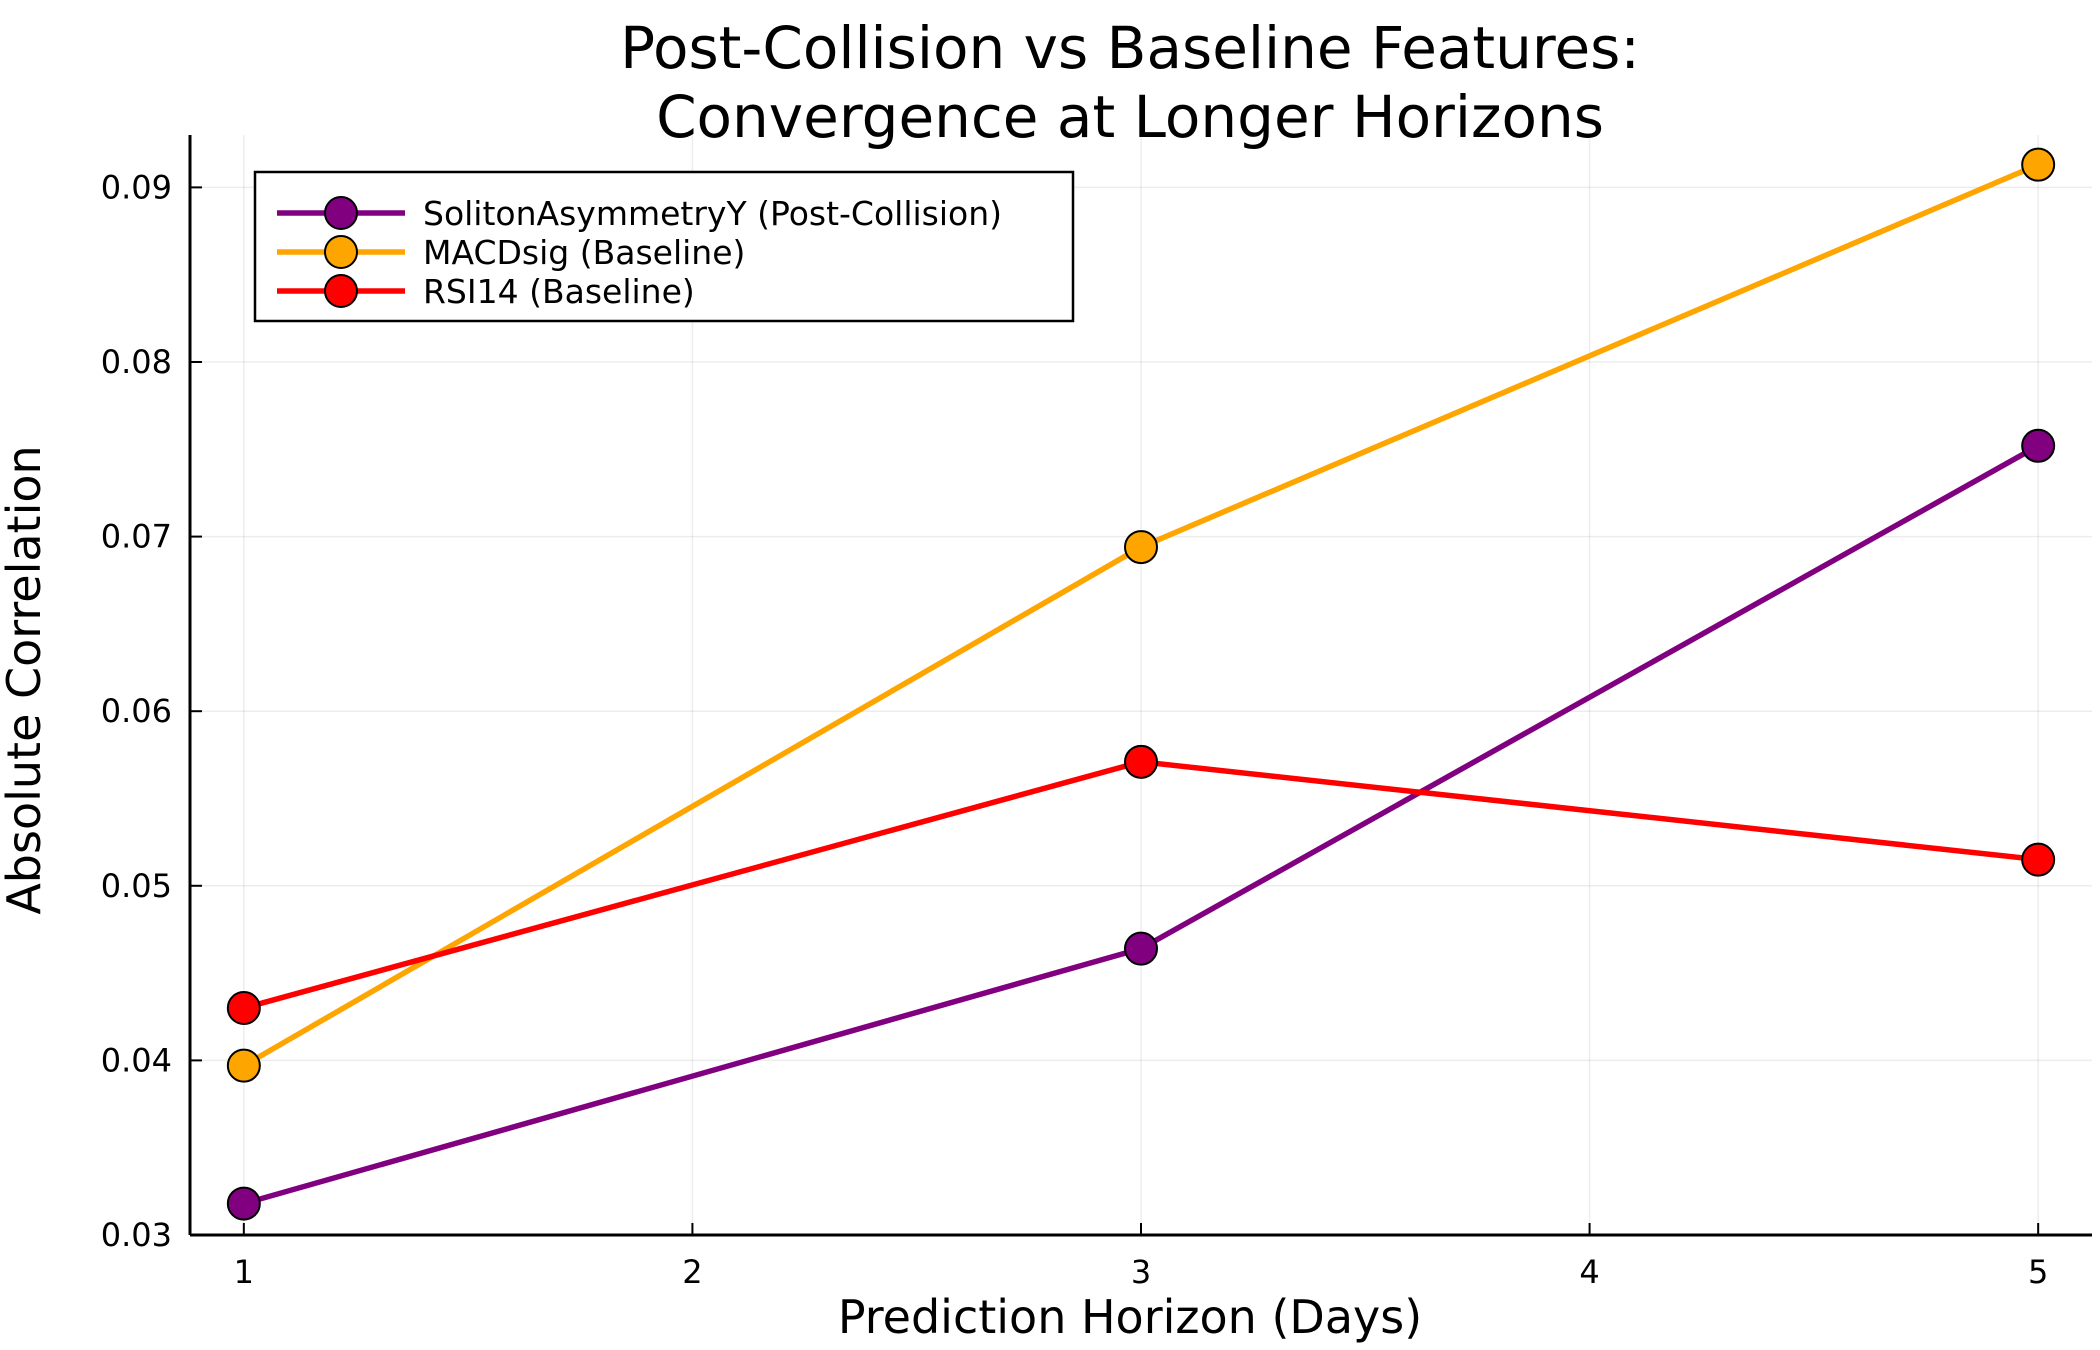  What do you see at coordinates (136, 711) in the screenshot?
I see `y-tick-label-3: 0.06` at bounding box center [136, 711].